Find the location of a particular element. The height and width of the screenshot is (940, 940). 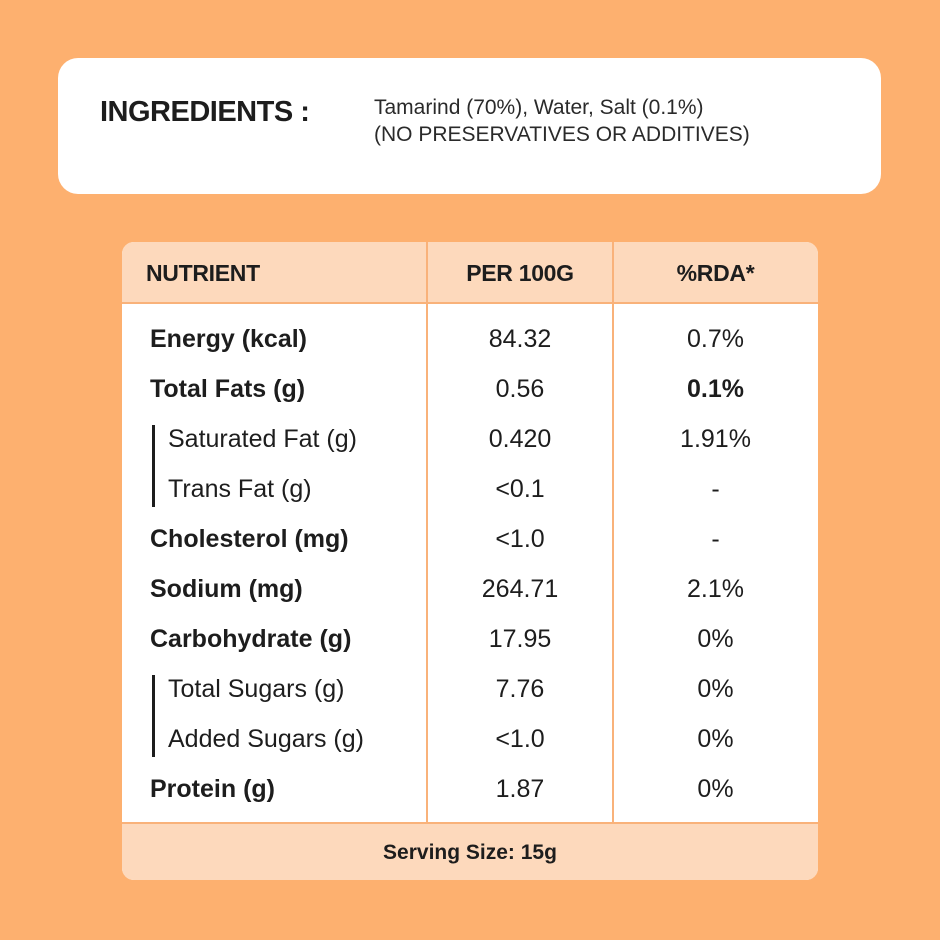

table-row: Sodium (mg) 264.71 2.1% is located at coordinates (470, 590).